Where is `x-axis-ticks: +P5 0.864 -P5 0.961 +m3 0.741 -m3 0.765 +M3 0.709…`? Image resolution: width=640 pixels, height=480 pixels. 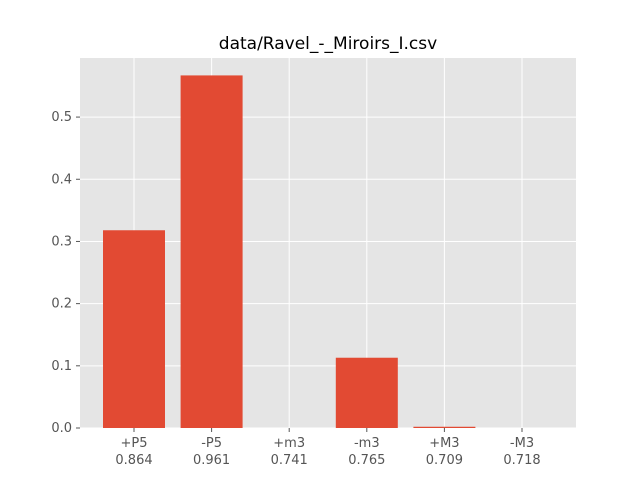 x-axis-ticks: +P5 0.864 -P5 0.961 +m3 0.741 -m3 0.765 +M3 0.709… is located at coordinates (328, 448).